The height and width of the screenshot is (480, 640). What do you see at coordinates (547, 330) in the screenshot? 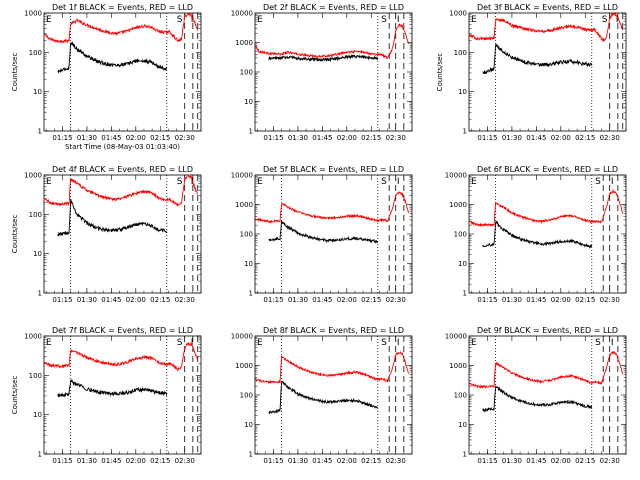
I see `chart-title: Det 9f BLACK = Events, RED = LLD` at bounding box center [547, 330].